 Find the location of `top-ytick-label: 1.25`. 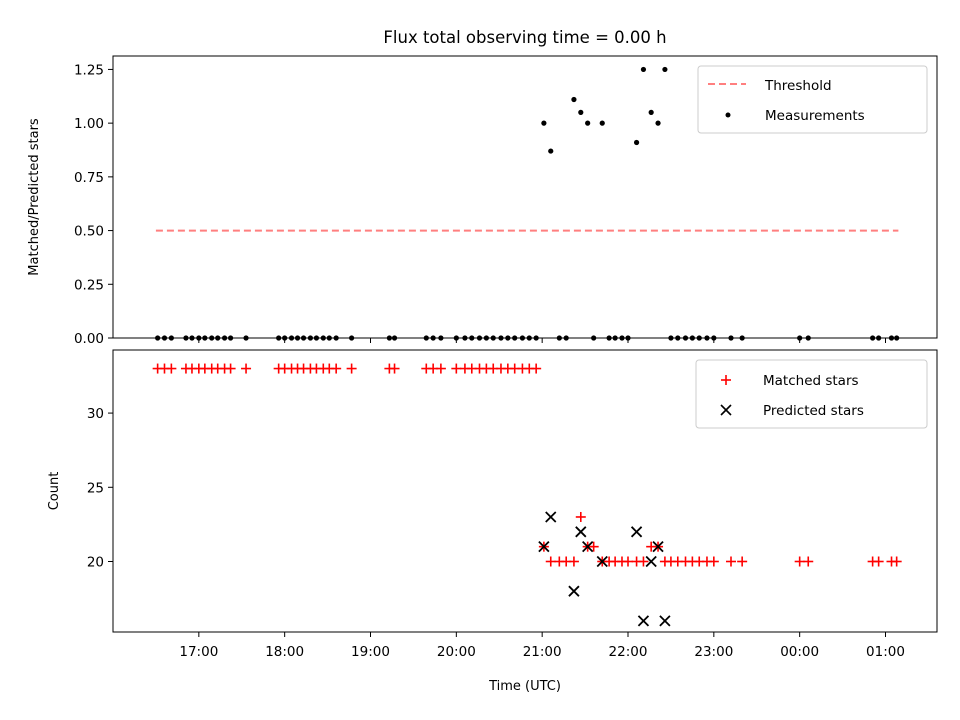

top-ytick-label: 1.25 is located at coordinates (89, 70).